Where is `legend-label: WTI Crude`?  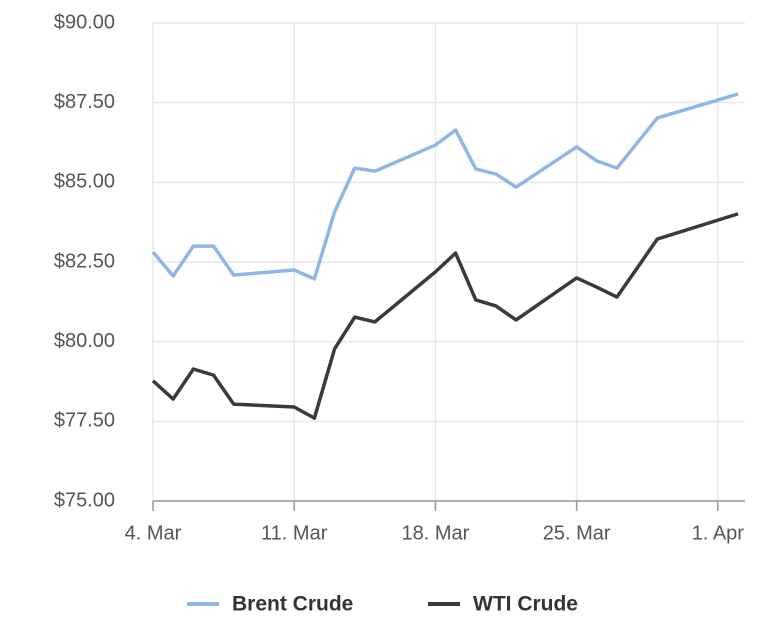 legend-label: WTI Crude is located at coordinates (525, 604).